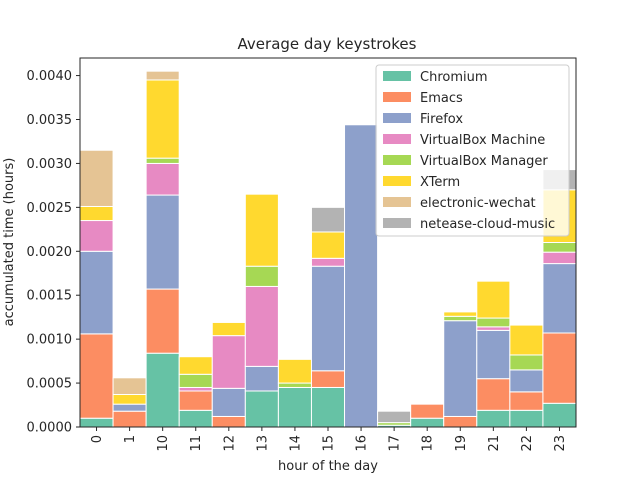  I want to click on x-axis-ticks: 0 1 10 11 12 13 14 15 16 17 18 19 21 22 23, so click(329, 439).